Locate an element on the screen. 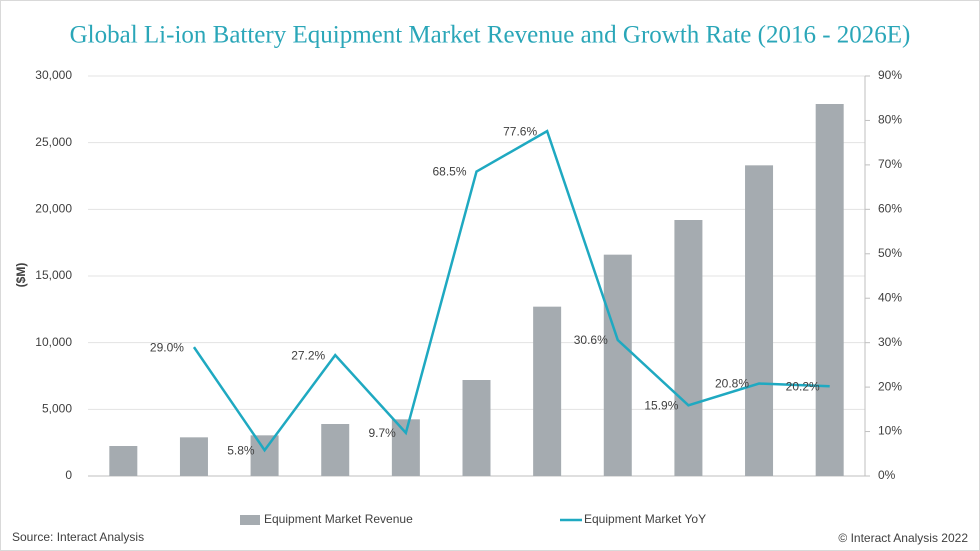  y2-tick-label: 0% is located at coordinates (887, 475).